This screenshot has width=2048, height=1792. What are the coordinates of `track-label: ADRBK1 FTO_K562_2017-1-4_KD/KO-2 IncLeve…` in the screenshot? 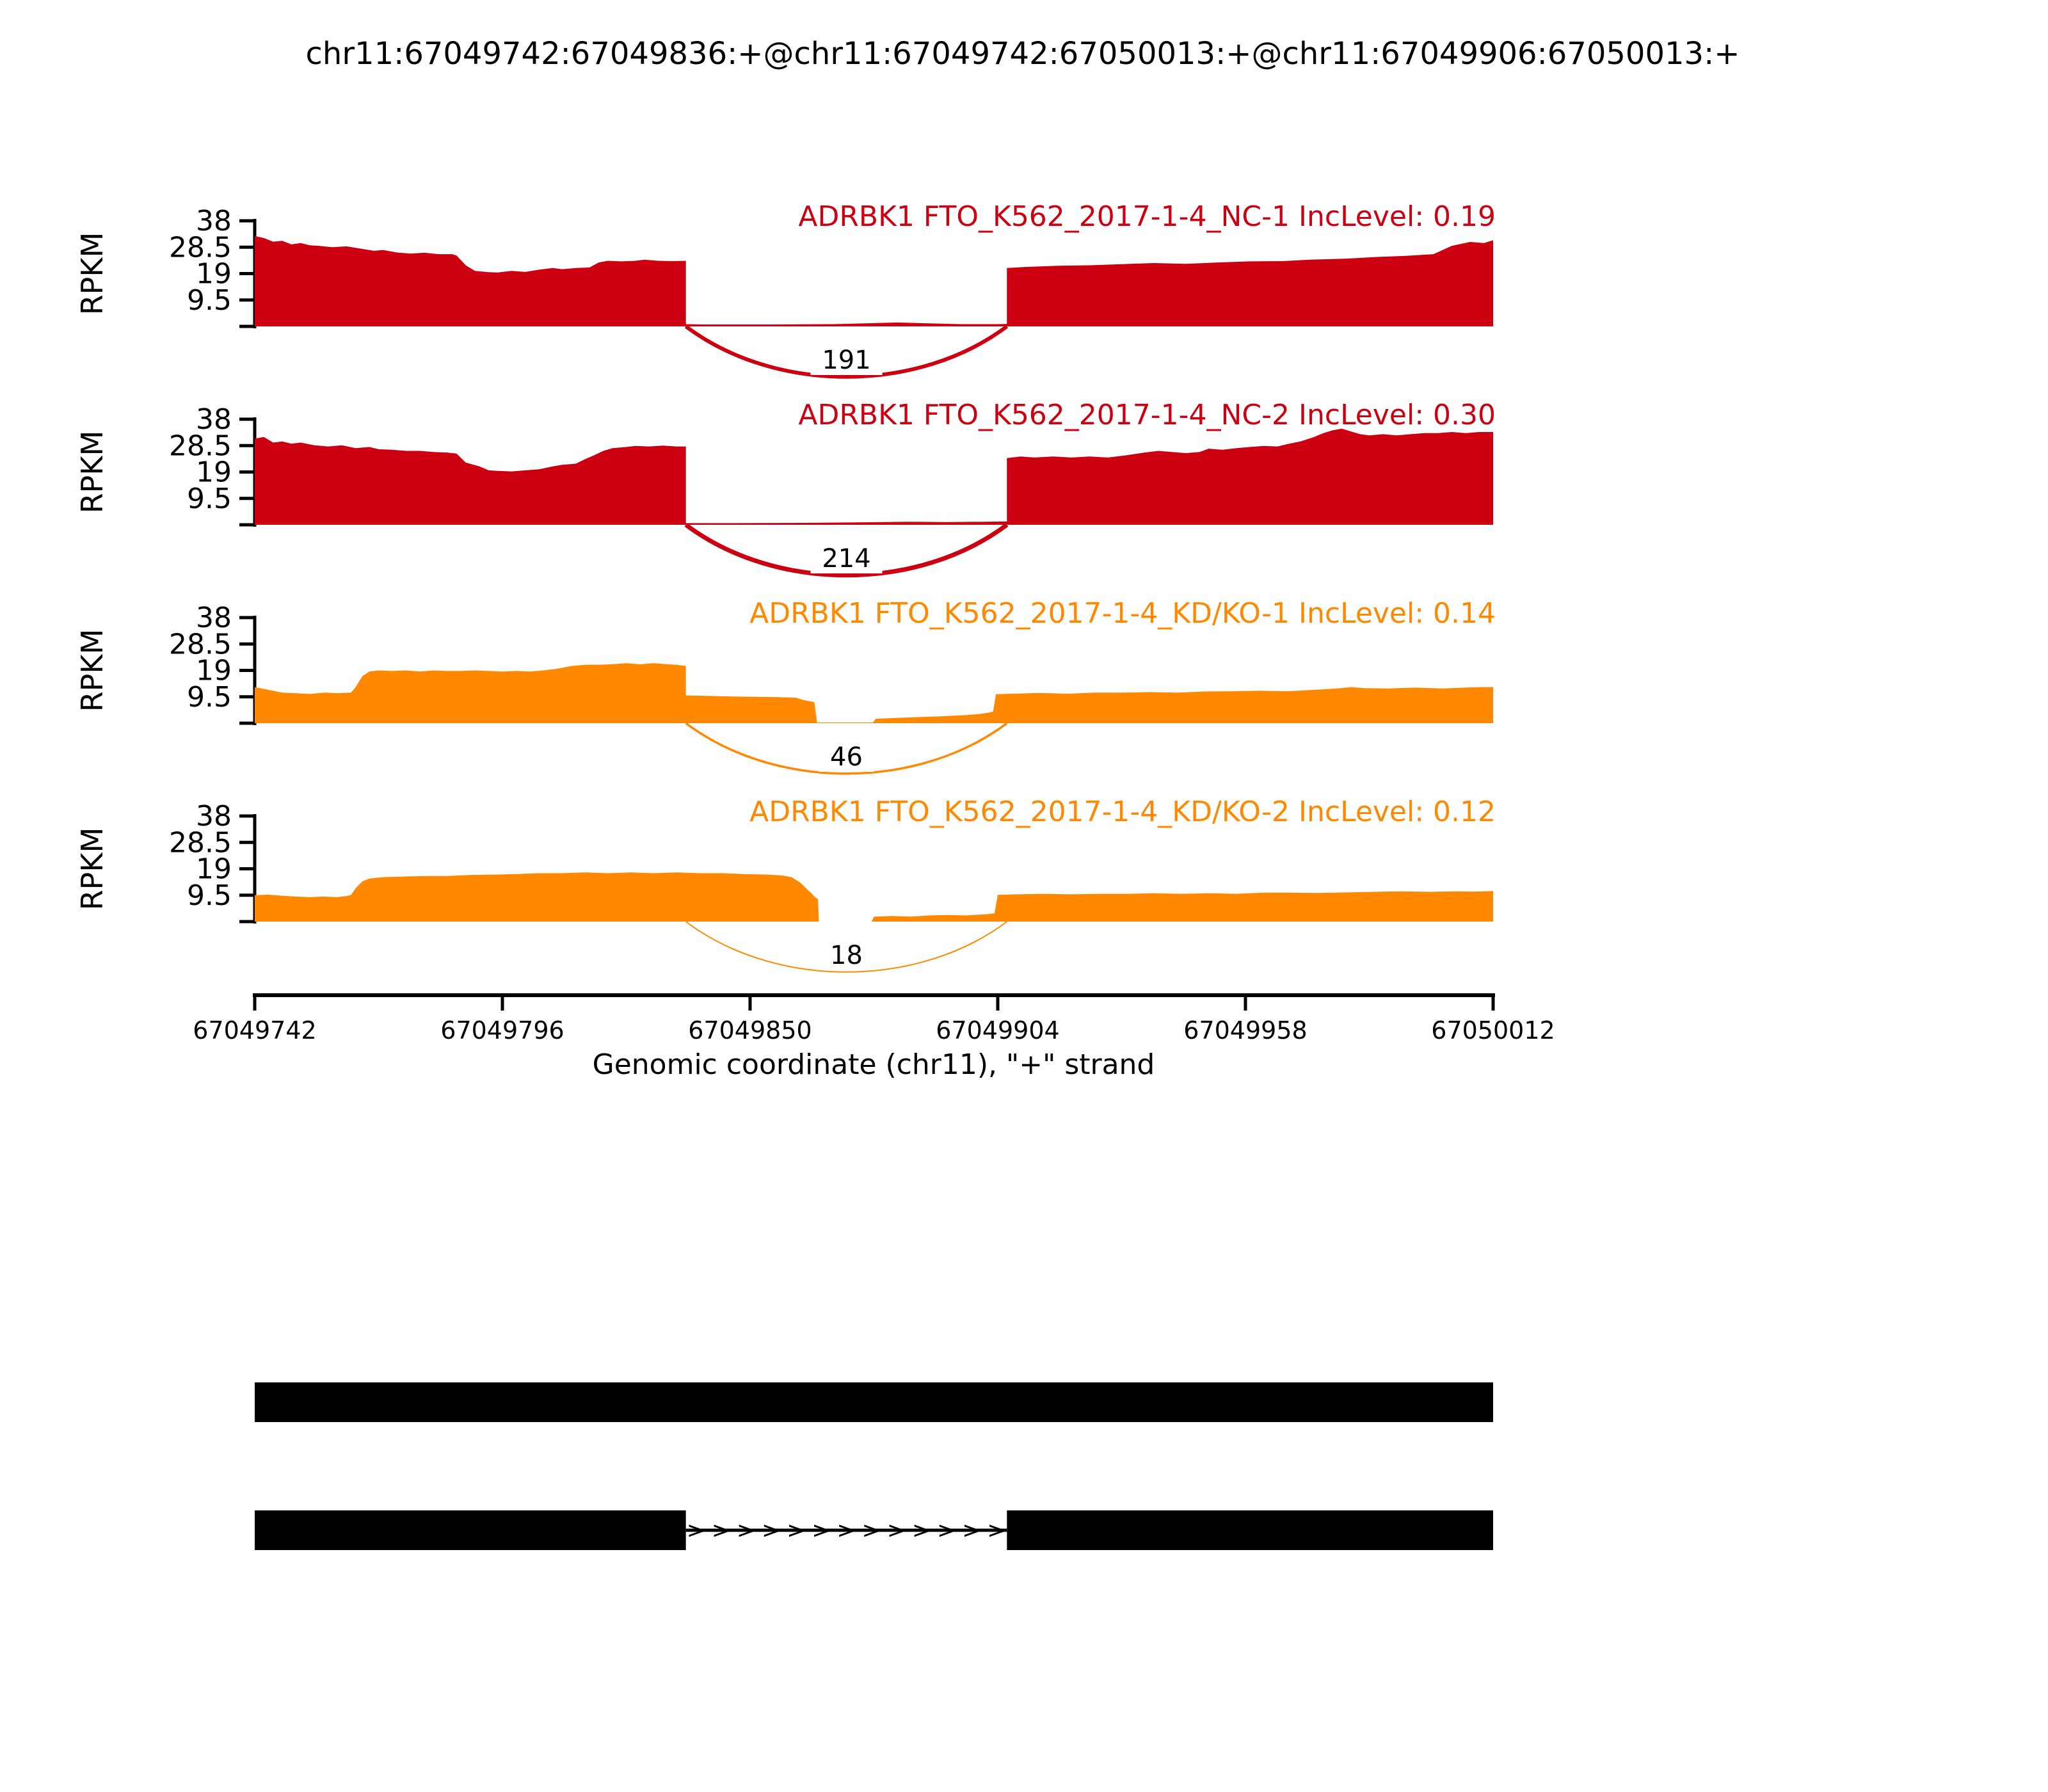 It's located at (1122, 812).